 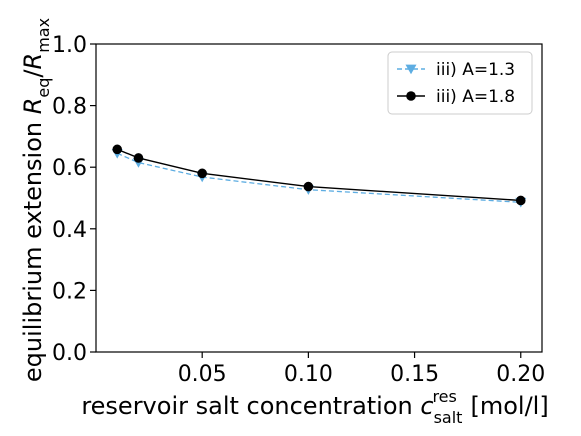 I want to click on y-axis-label-sub2: max, so click(x=43, y=35).